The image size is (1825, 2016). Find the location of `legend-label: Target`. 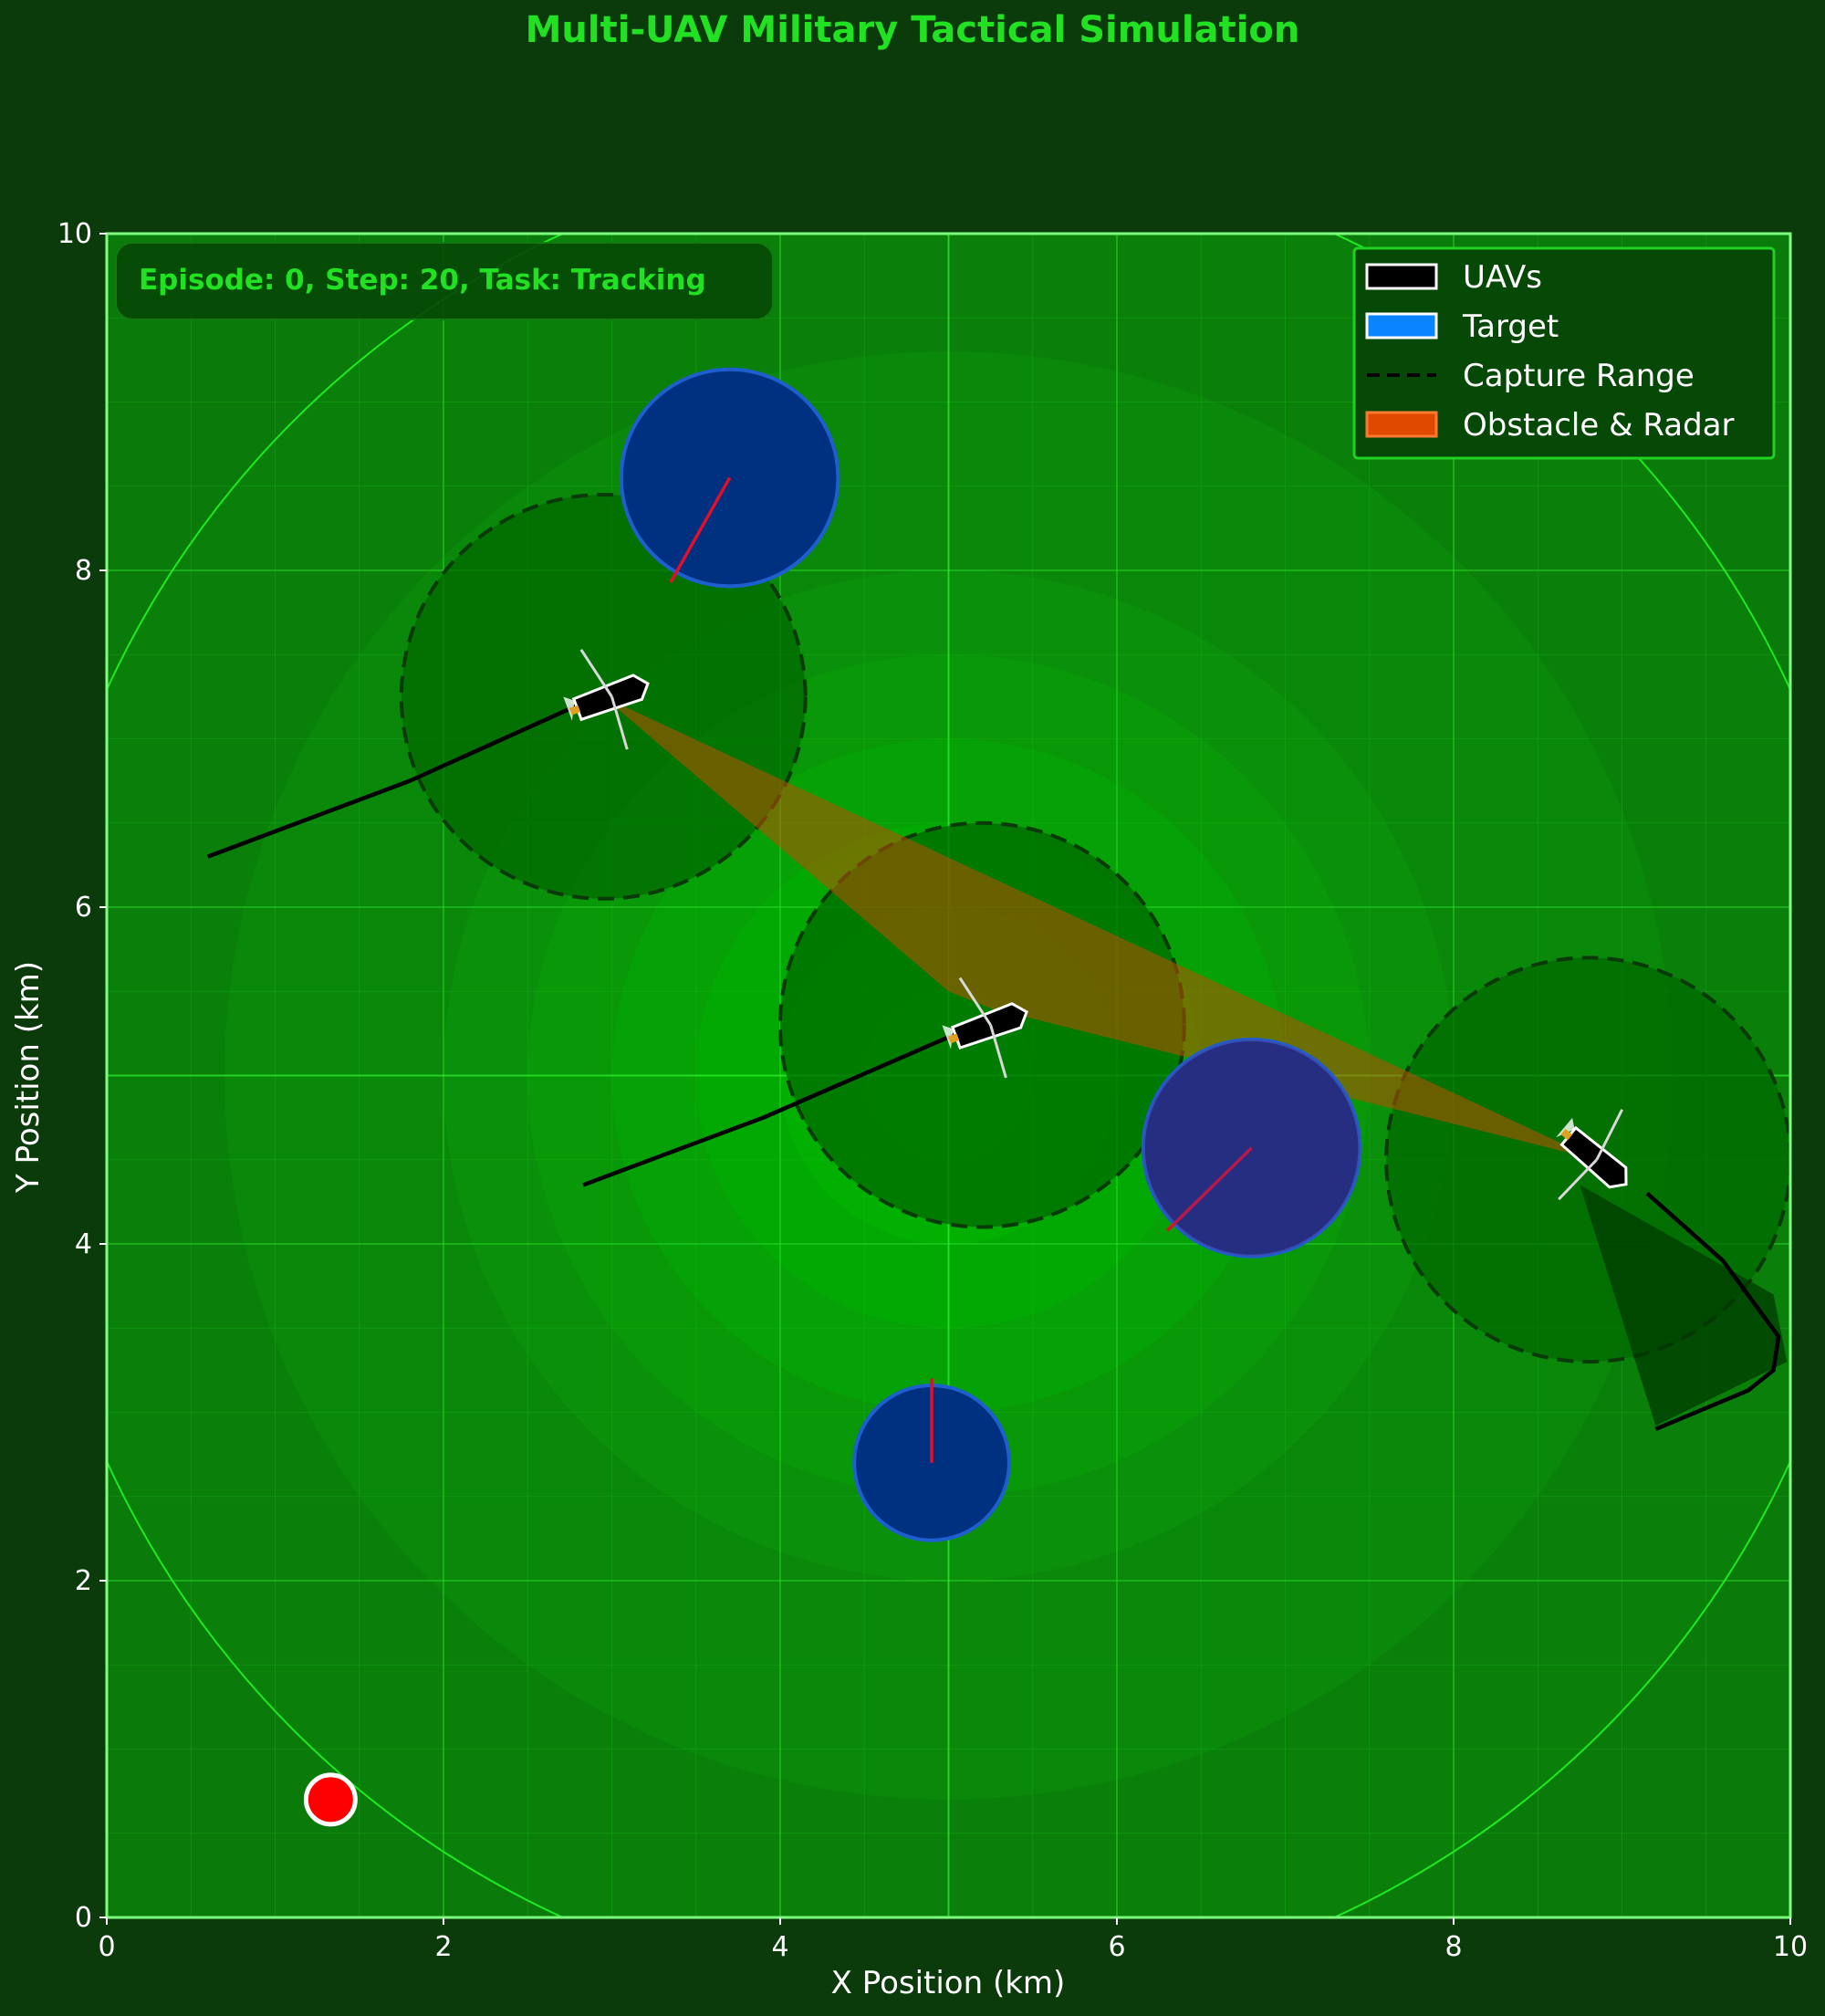

legend-label: Target is located at coordinates (1510, 326).